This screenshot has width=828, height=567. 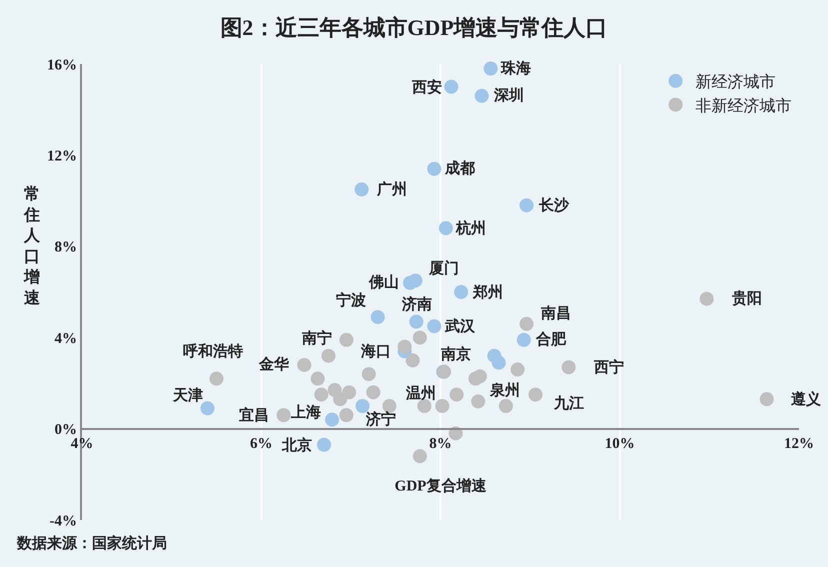 What do you see at coordinates (460, 326) in the screenshot?
I see `annotation: 武汉` at bounding box center [460, 326].